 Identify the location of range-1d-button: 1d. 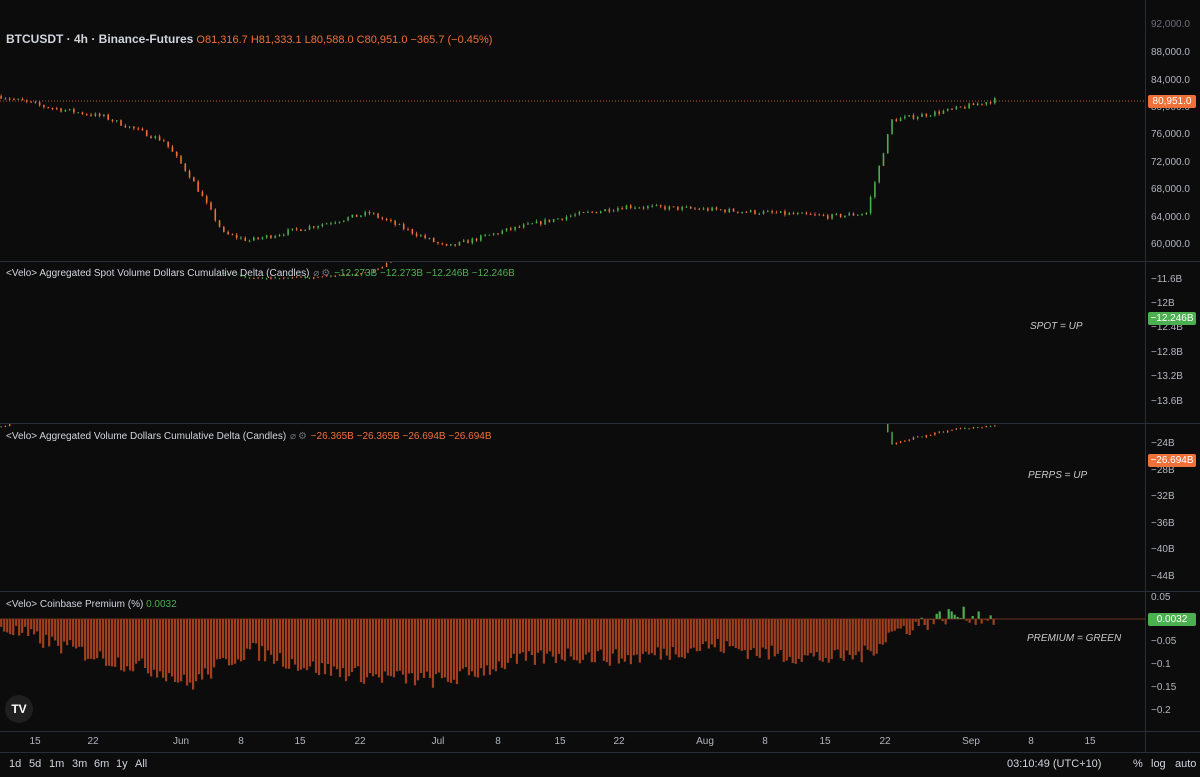
(15, 764).